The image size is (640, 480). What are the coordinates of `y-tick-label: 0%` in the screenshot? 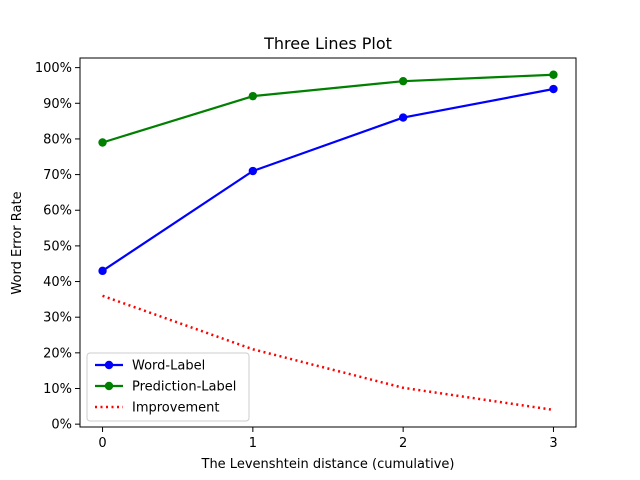 It's located at (61, 425).